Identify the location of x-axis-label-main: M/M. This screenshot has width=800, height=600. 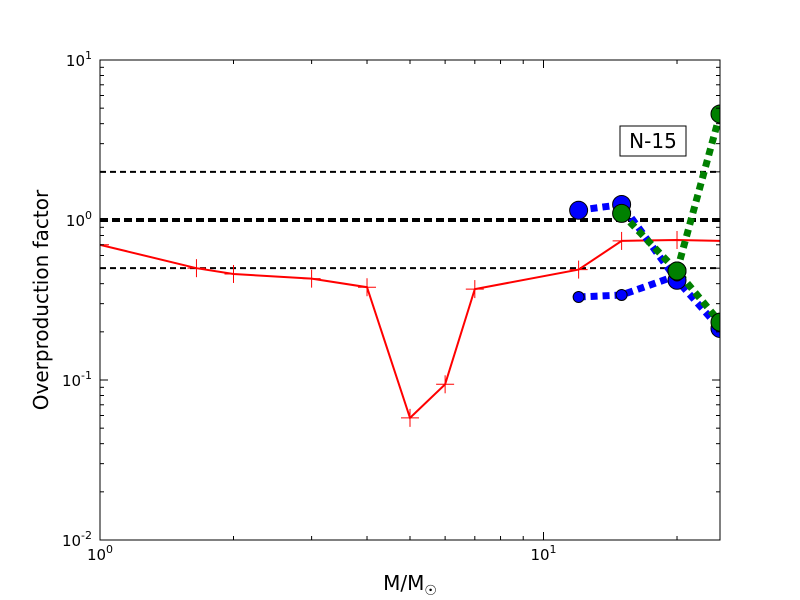
(403, 583).